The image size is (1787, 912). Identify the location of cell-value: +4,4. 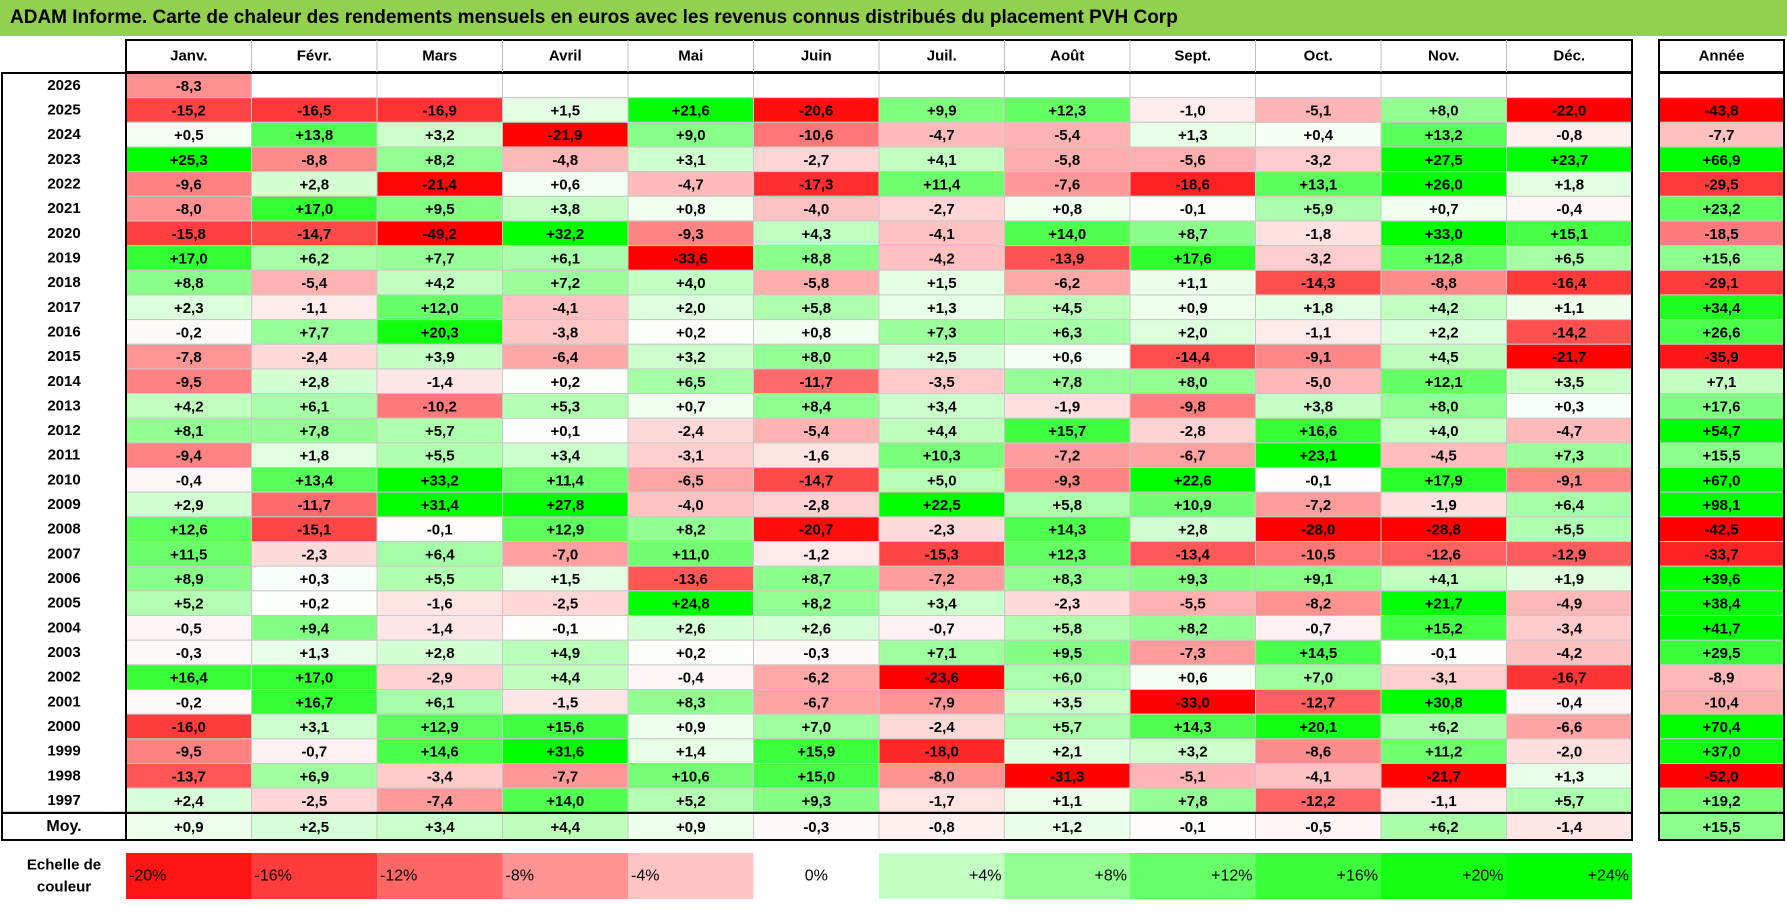
(942, 431).